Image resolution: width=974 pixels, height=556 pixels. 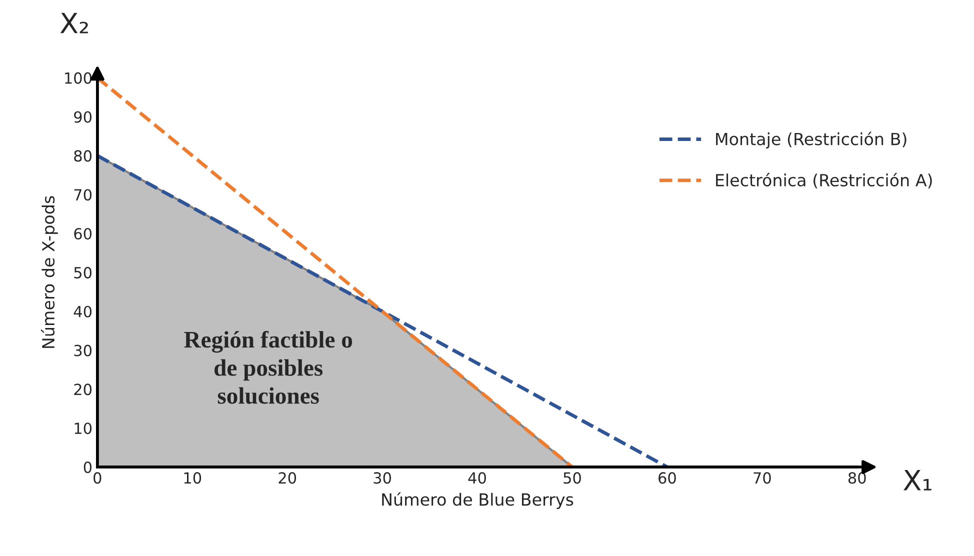 What do you see at coordinates (83, 350) in the screenshot?
I see `y-tick-label: 30` at bounding box center [83, 350].